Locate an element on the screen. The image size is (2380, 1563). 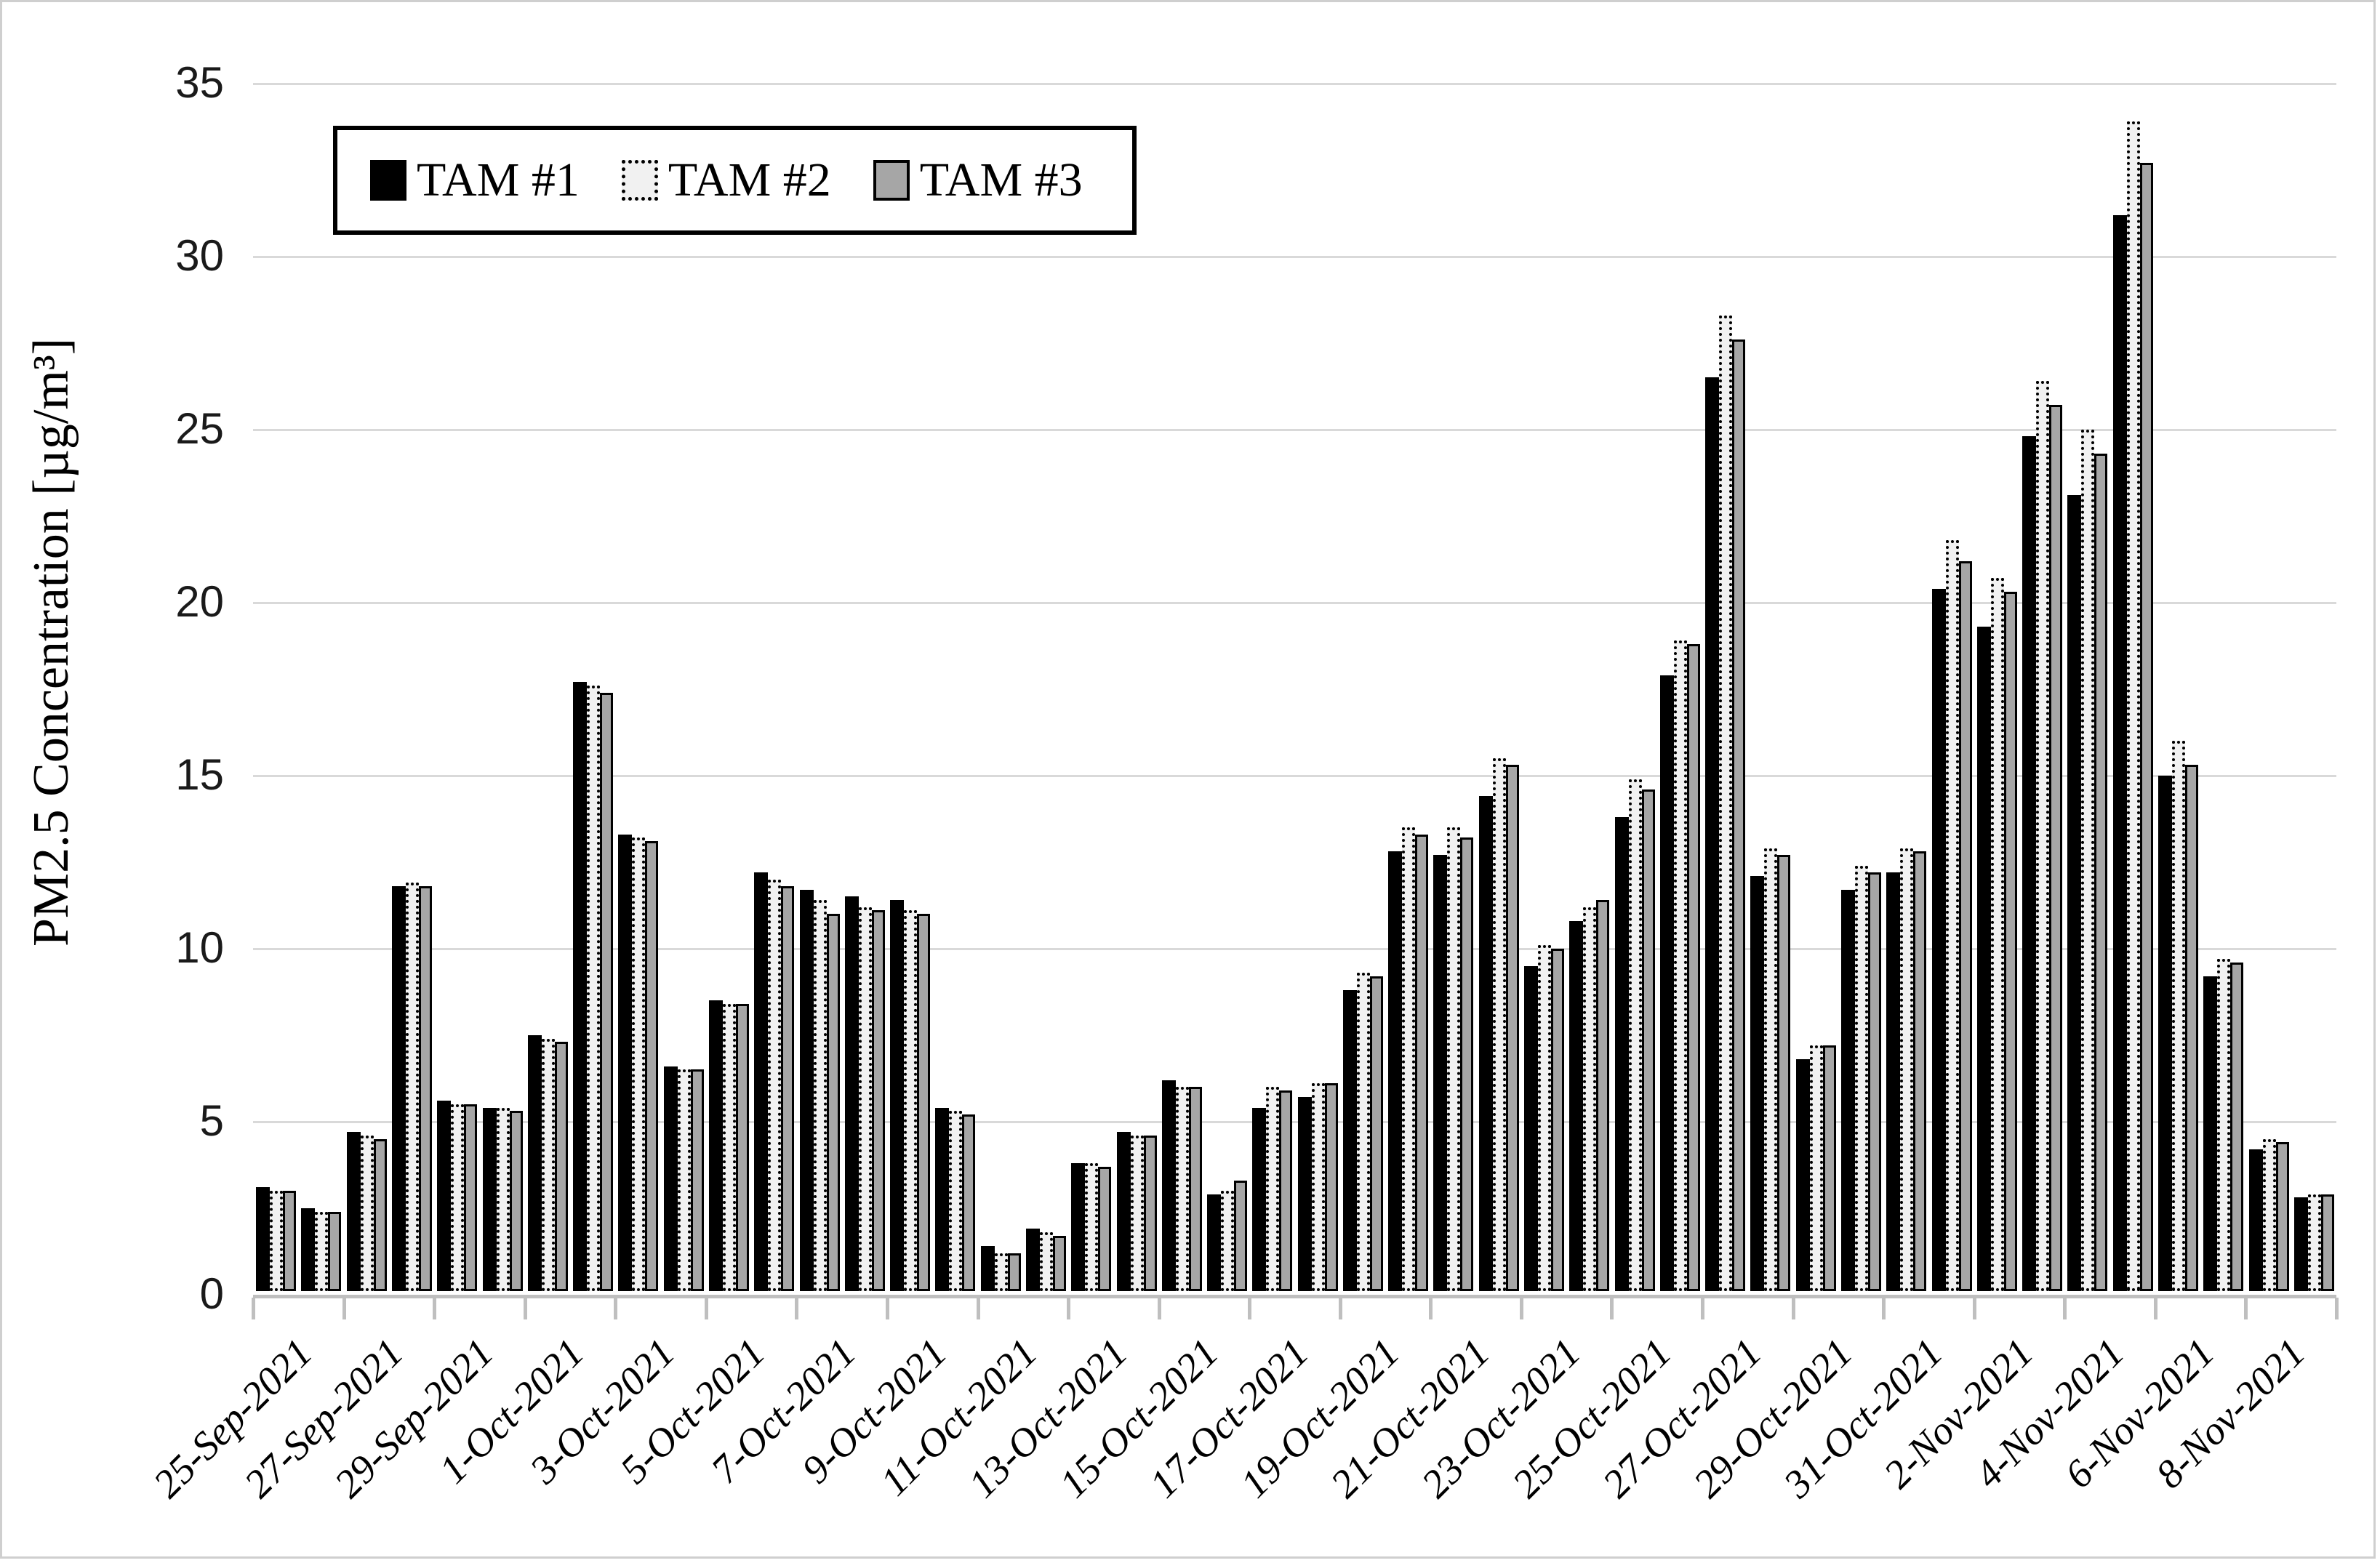
y-tick-label-20: 20 is located at coordinates (199, 601).